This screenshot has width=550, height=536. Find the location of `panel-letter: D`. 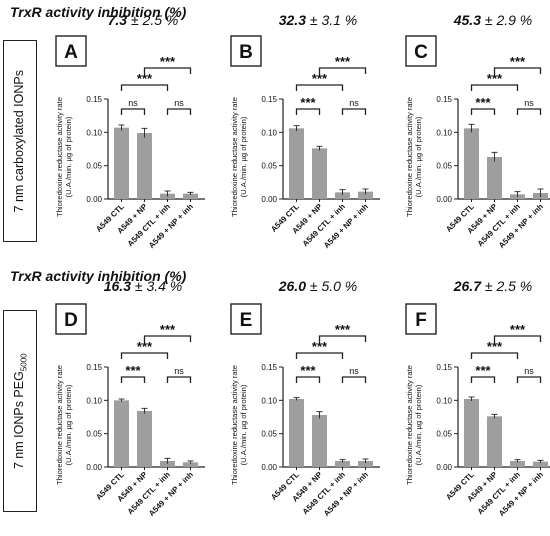

panel-letter: D is located at coordinates (71, 320).